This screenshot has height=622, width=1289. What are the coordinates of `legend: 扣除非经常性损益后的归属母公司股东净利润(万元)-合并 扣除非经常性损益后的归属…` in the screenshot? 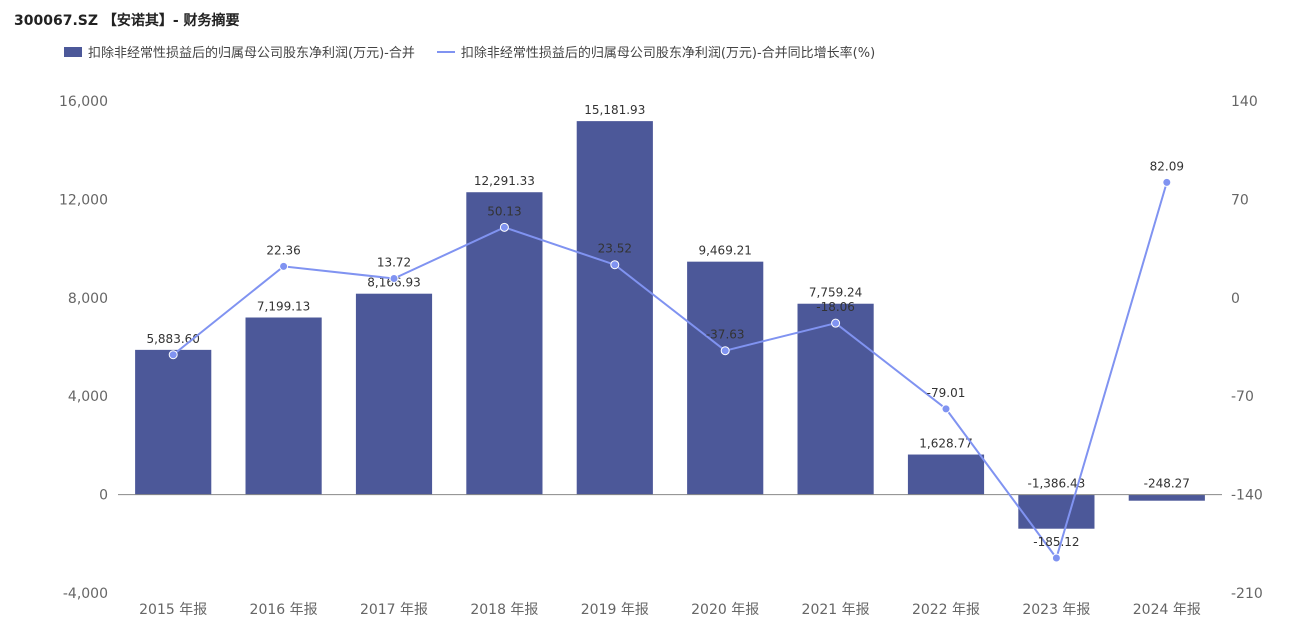 It's located at (480, 51).